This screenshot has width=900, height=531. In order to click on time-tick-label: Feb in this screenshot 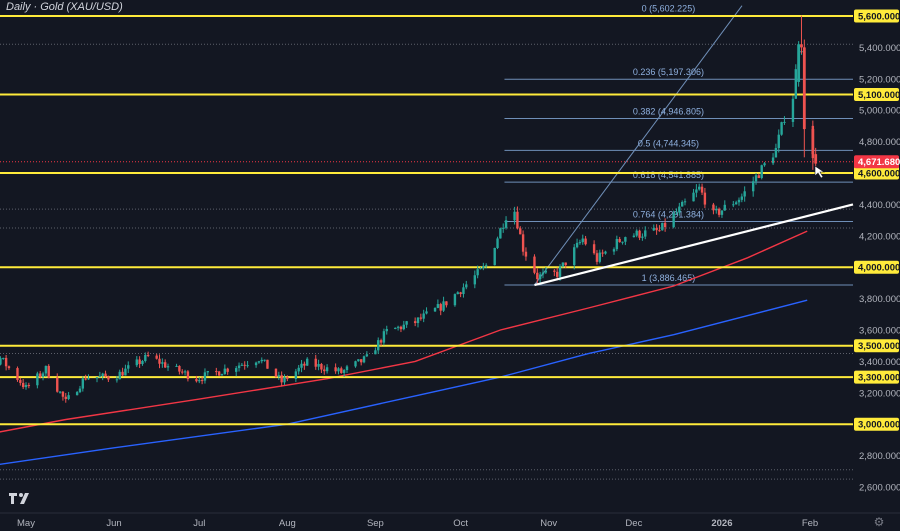, I will do `click(810, 523)`.